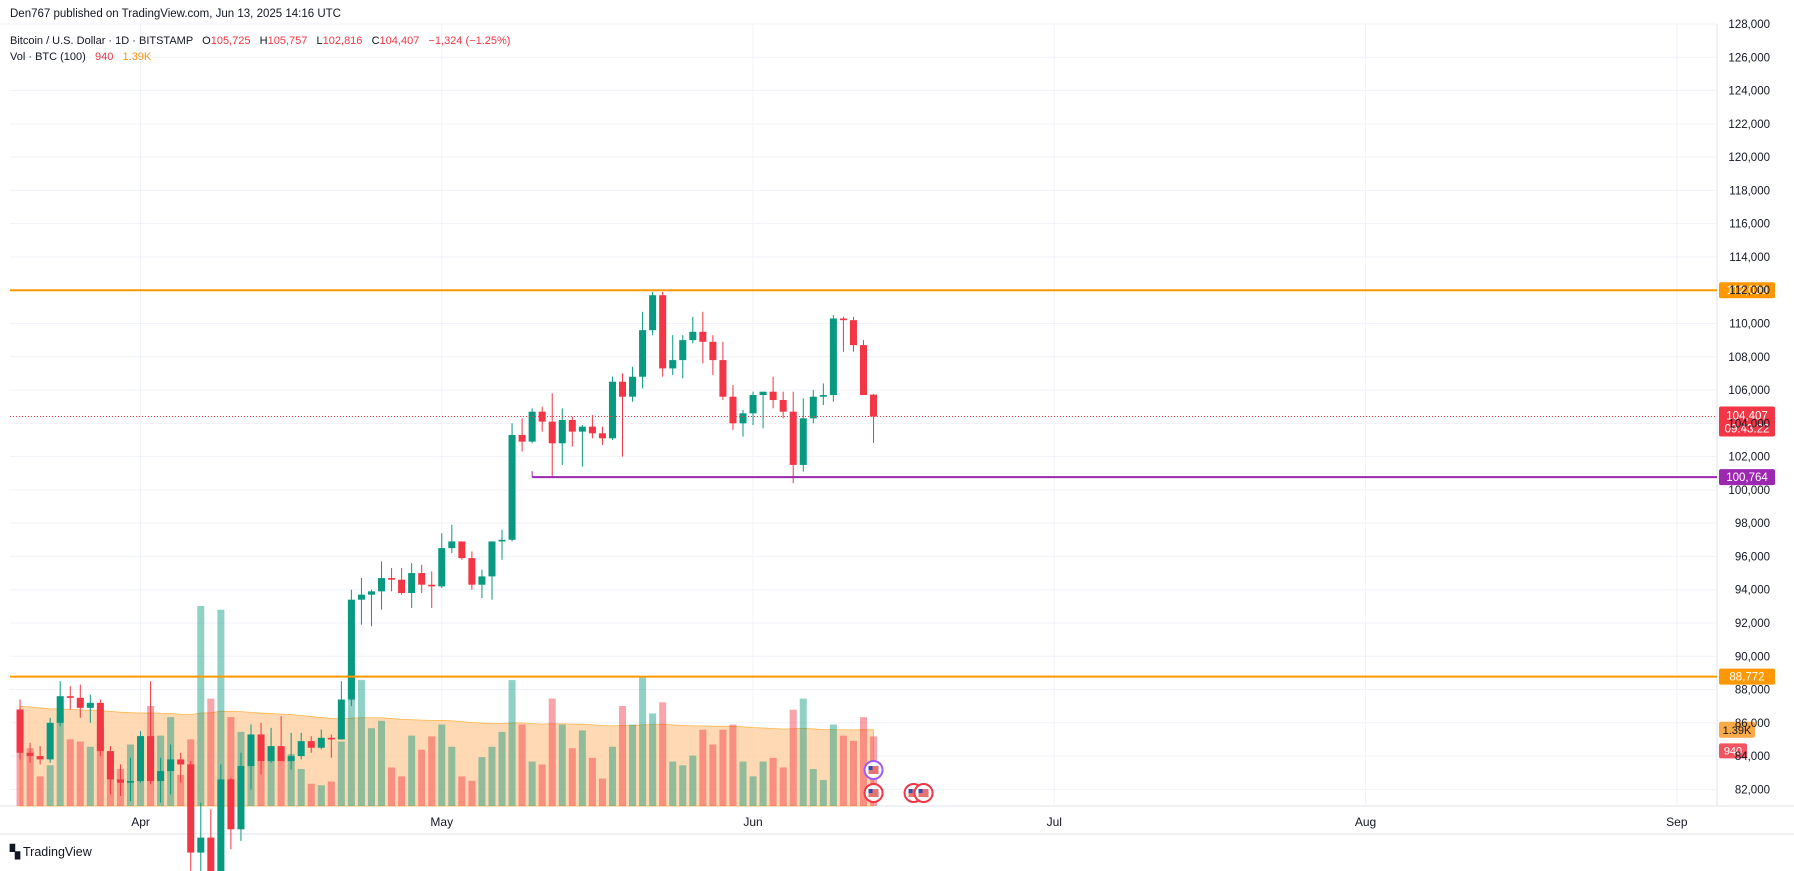 The height and width of the screenshot is (871, 1794). What do you see at coordinates (1749, 191) in the screenshot?
I see `price-tick-label: 118,000` at bounding box center [1749, 191].